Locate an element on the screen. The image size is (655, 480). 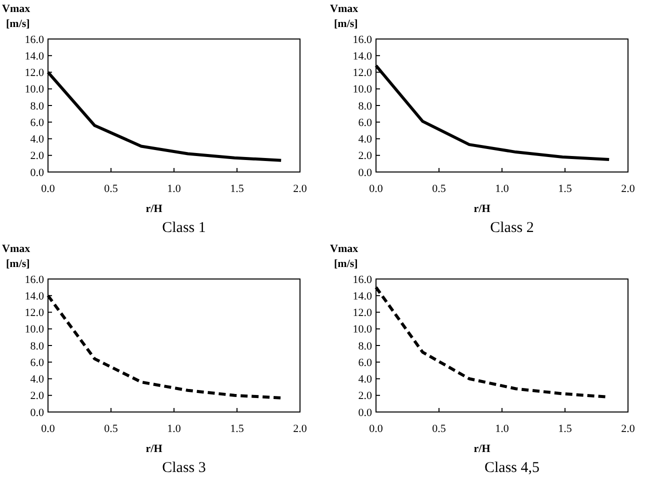
text: Class 3 is located at coordinates (184, 468).